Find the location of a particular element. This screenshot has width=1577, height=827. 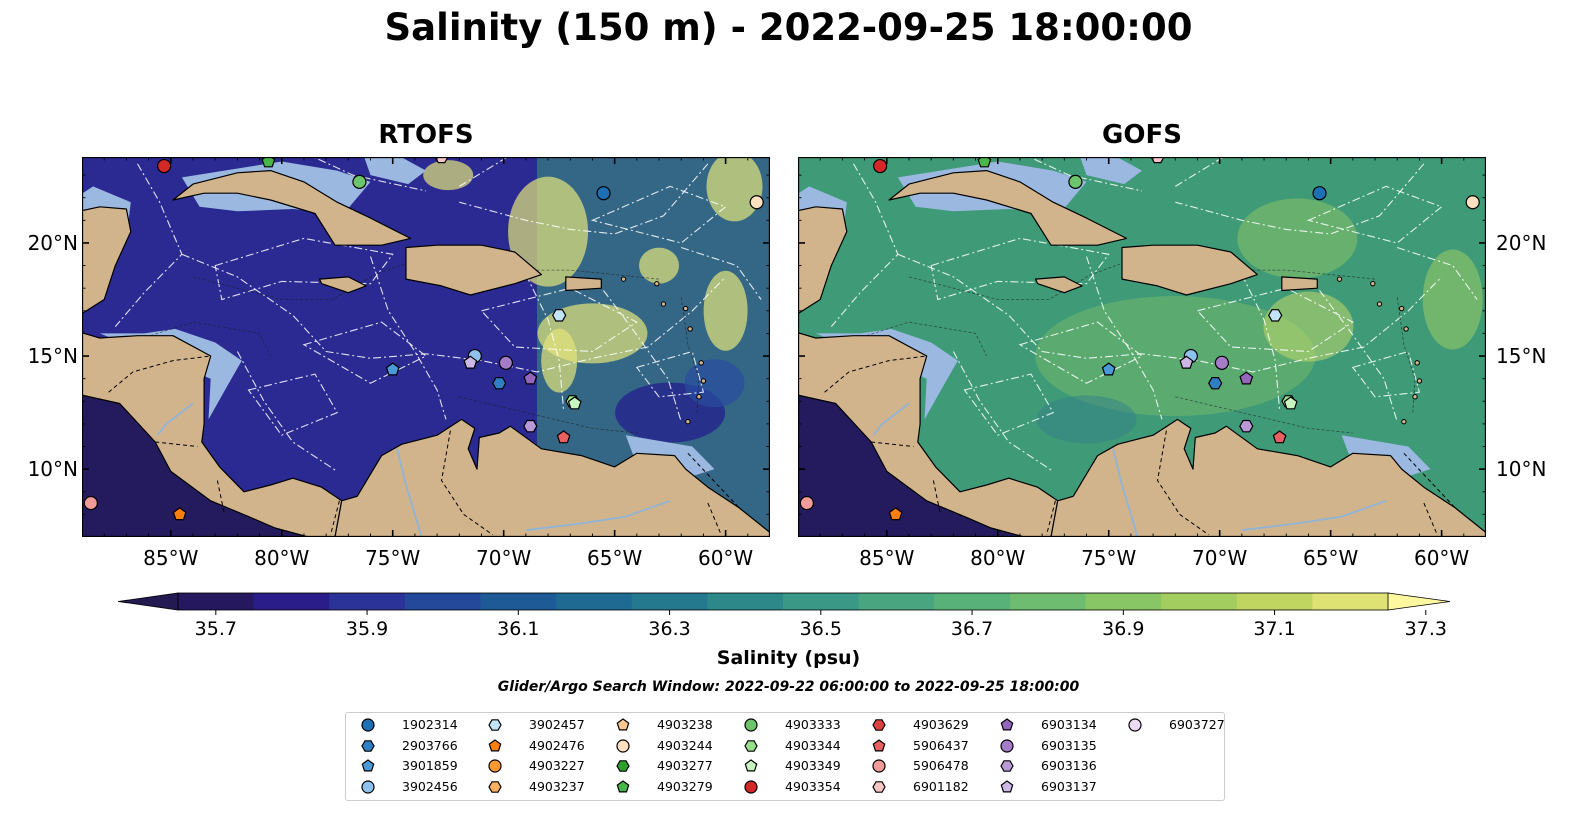

lat-tick-label-left: 10°N is located at coordinates (52, 469).